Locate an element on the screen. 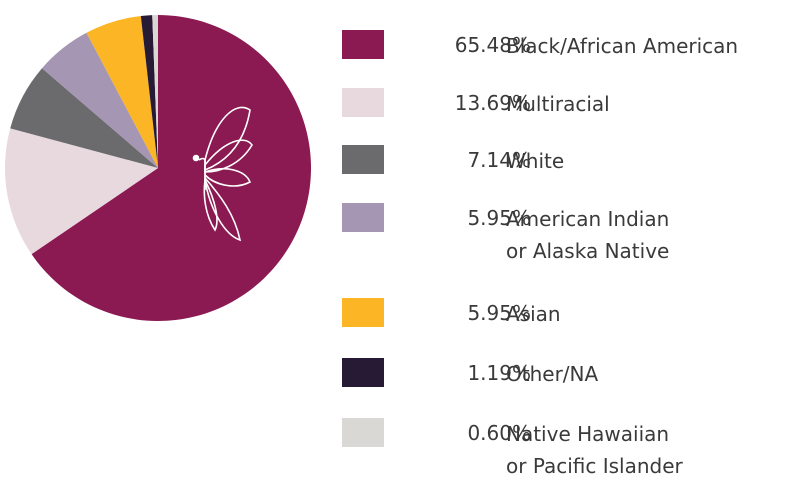 The image size is (799, 482). legend-label: Multiracial is located at coordinates (558, 104).